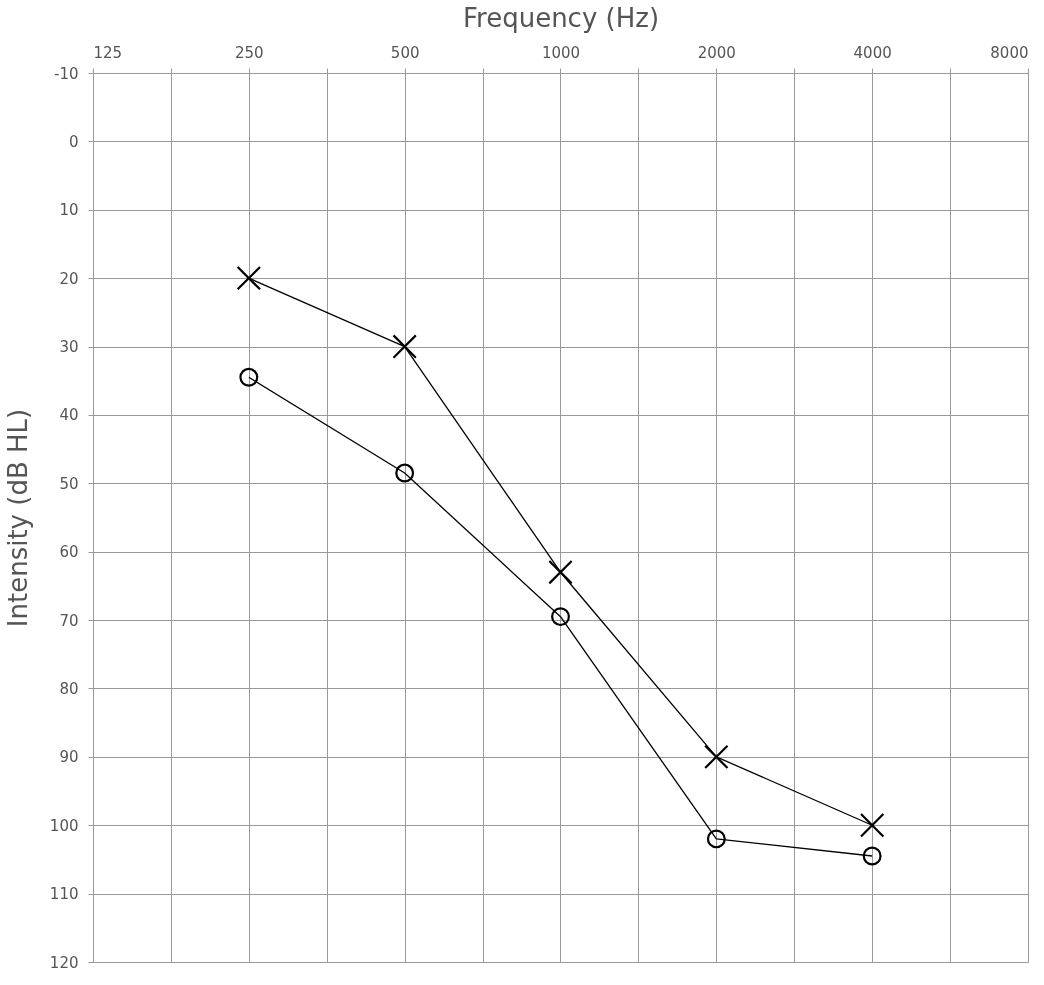  What do you see at coordinates (69, 483) in the screenshot?
I see `y-tick-label: 50` at bounding box center [69, 483].